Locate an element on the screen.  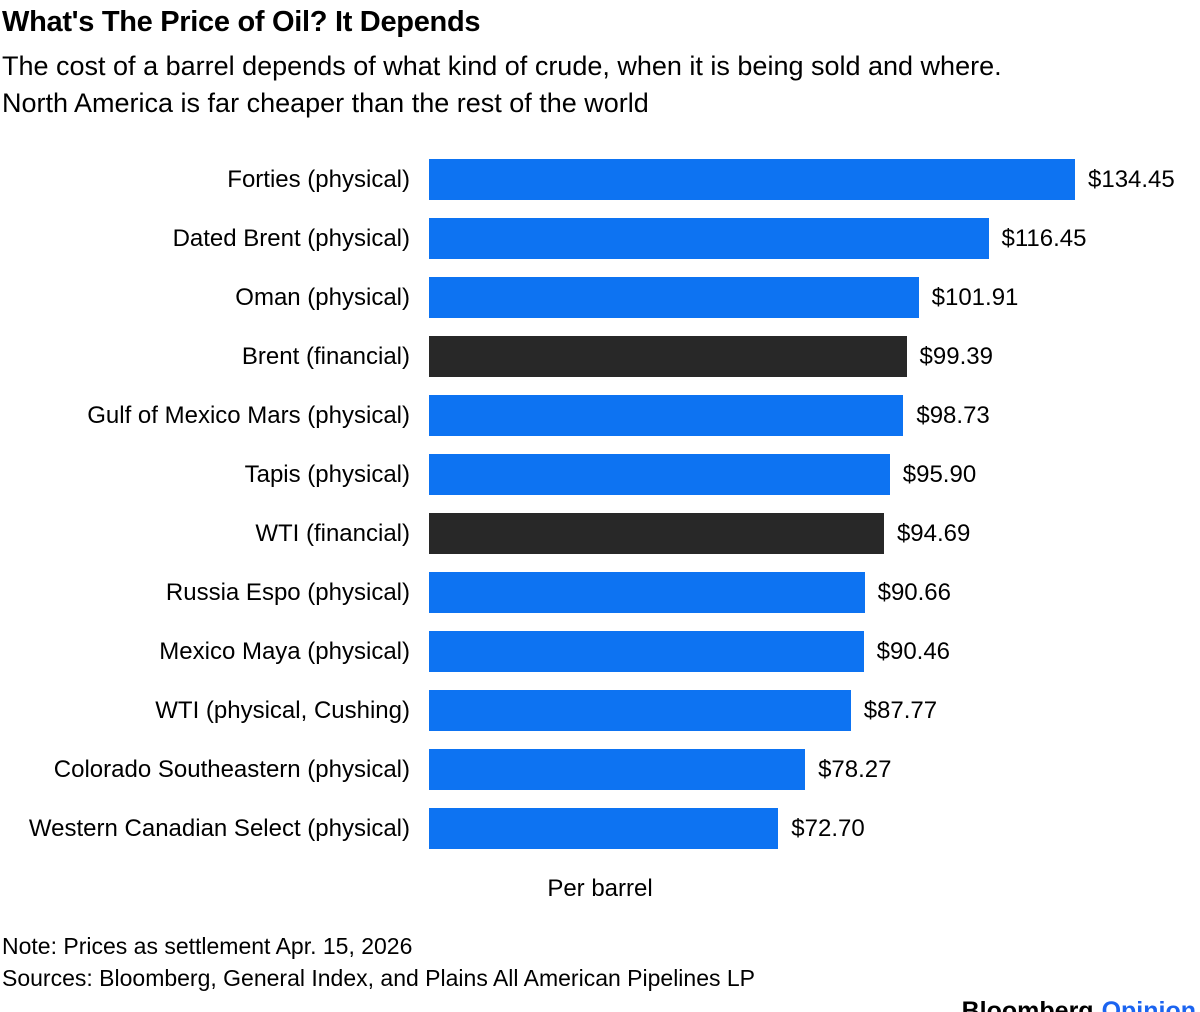
bar-value: $116.45 is located at coordinates (1044, 238).